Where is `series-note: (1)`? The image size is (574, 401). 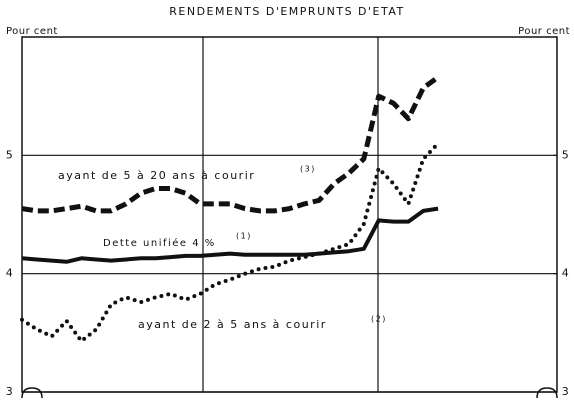 series-note: (1) is located at coordinates (244, 236).